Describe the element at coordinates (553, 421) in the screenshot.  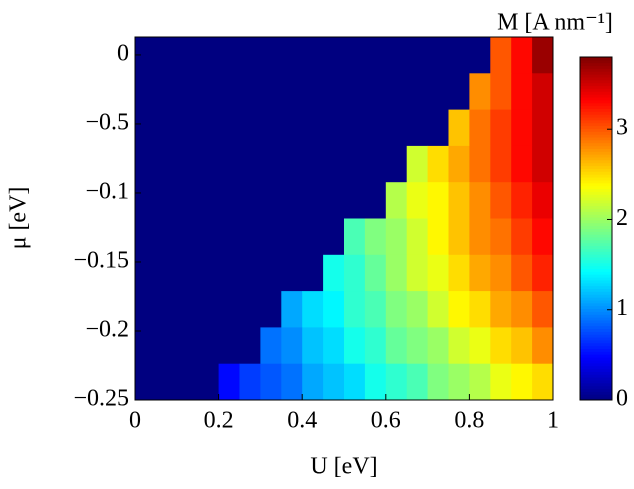
I see `x-tick-label: 1` at that location.